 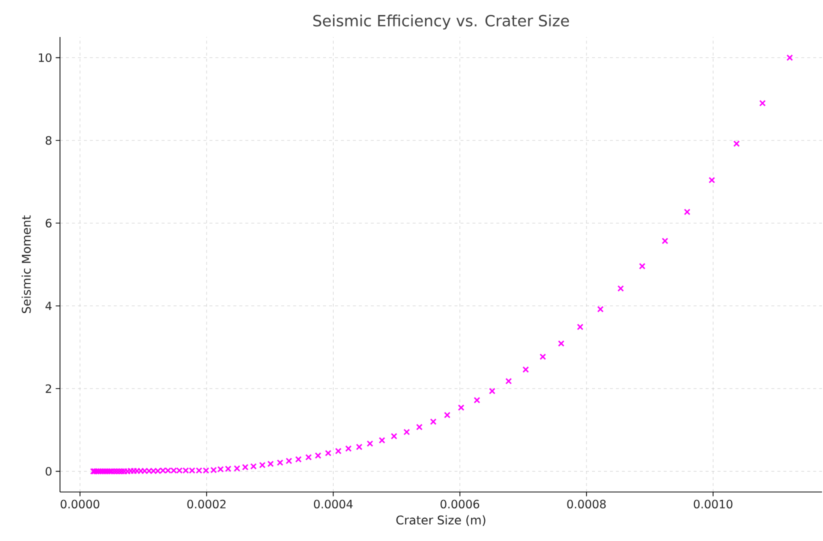 What do you see at coordinates (49, 223) in the screenshot?
I see `y-tick-label: 6` at bounding box center [49, 223].